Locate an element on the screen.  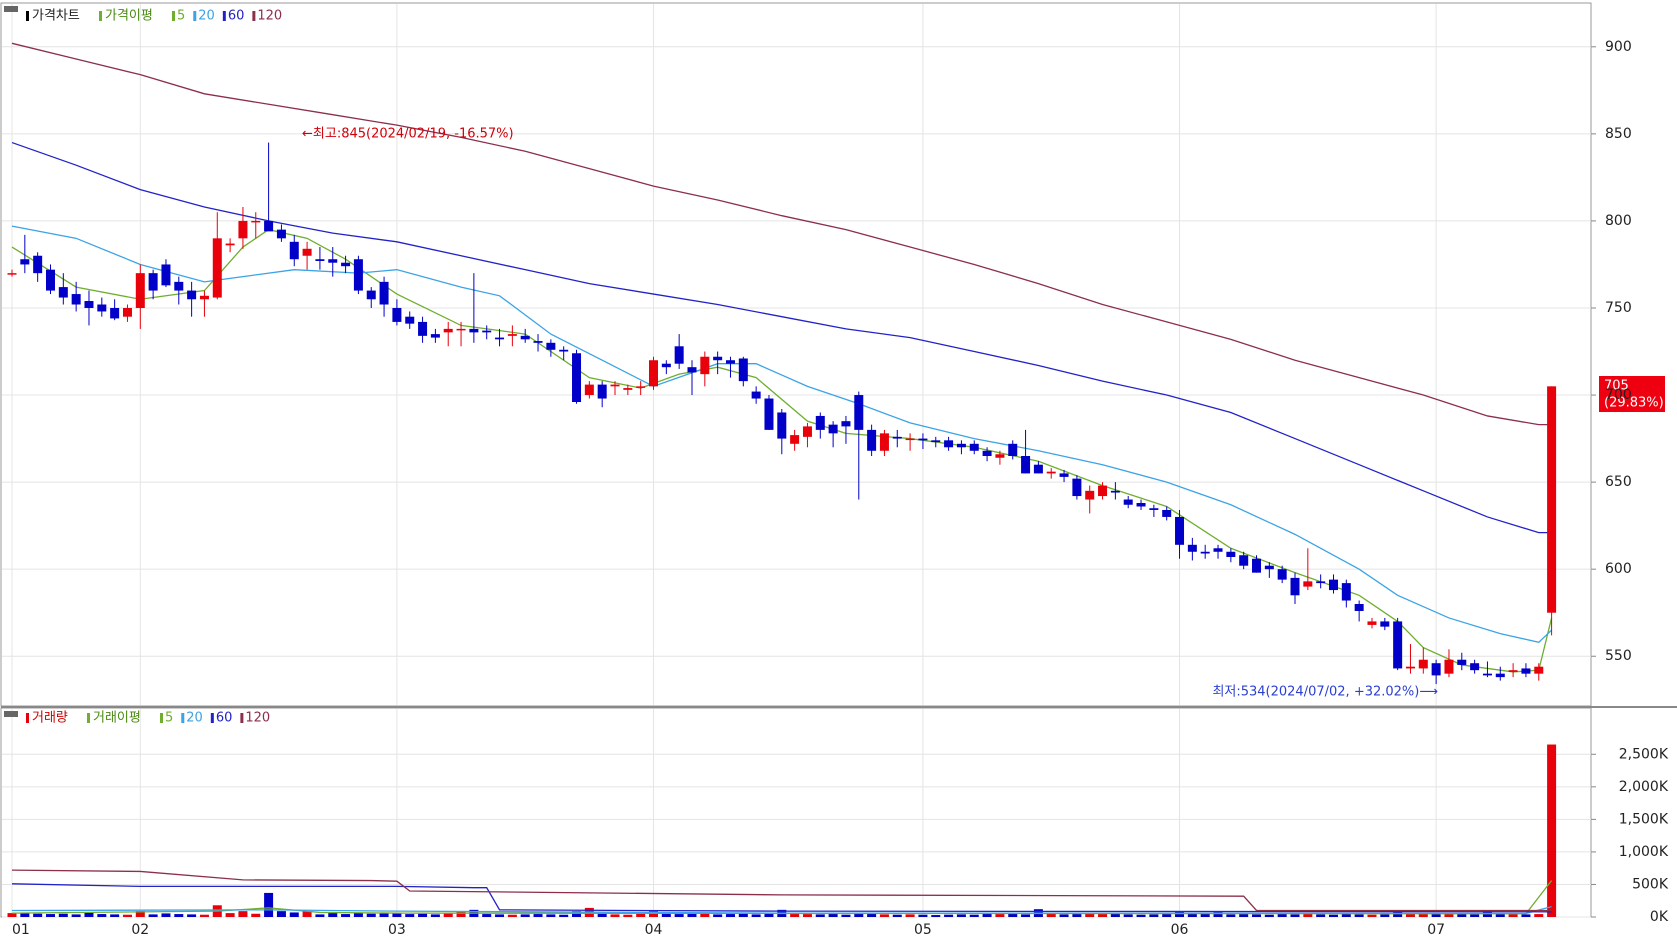
y-tick-label: 1,500K is located at coordinates (1644, 819).